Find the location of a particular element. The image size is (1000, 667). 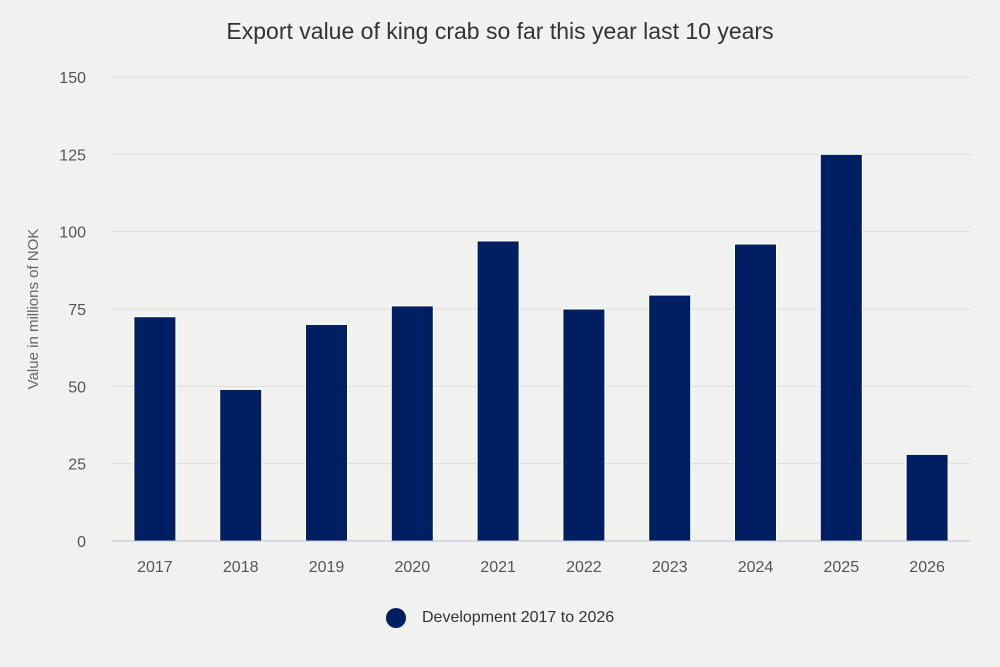

legend: Development 2017 to 2026 is located at coordinates (500, 618).